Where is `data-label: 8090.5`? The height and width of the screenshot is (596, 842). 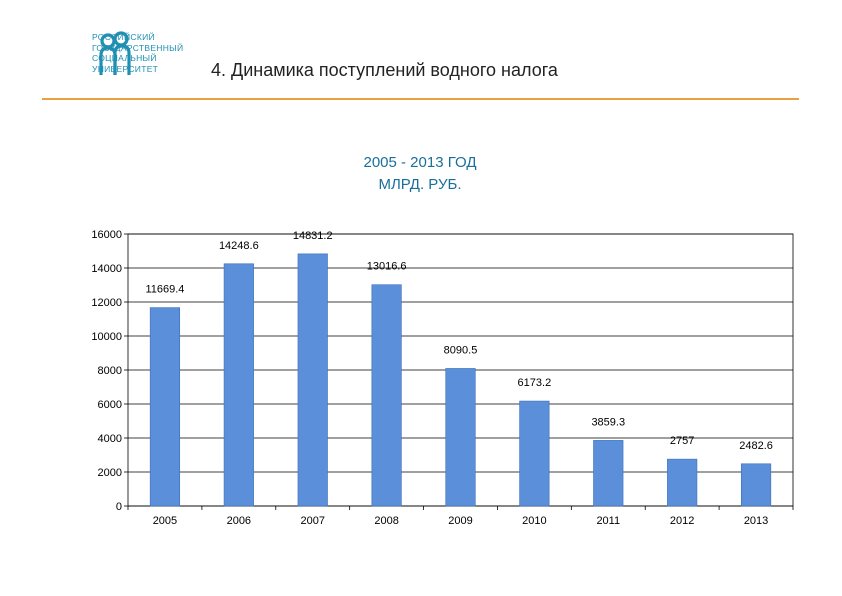
data-label: 8090.5 is located at coordinates (461, 350).